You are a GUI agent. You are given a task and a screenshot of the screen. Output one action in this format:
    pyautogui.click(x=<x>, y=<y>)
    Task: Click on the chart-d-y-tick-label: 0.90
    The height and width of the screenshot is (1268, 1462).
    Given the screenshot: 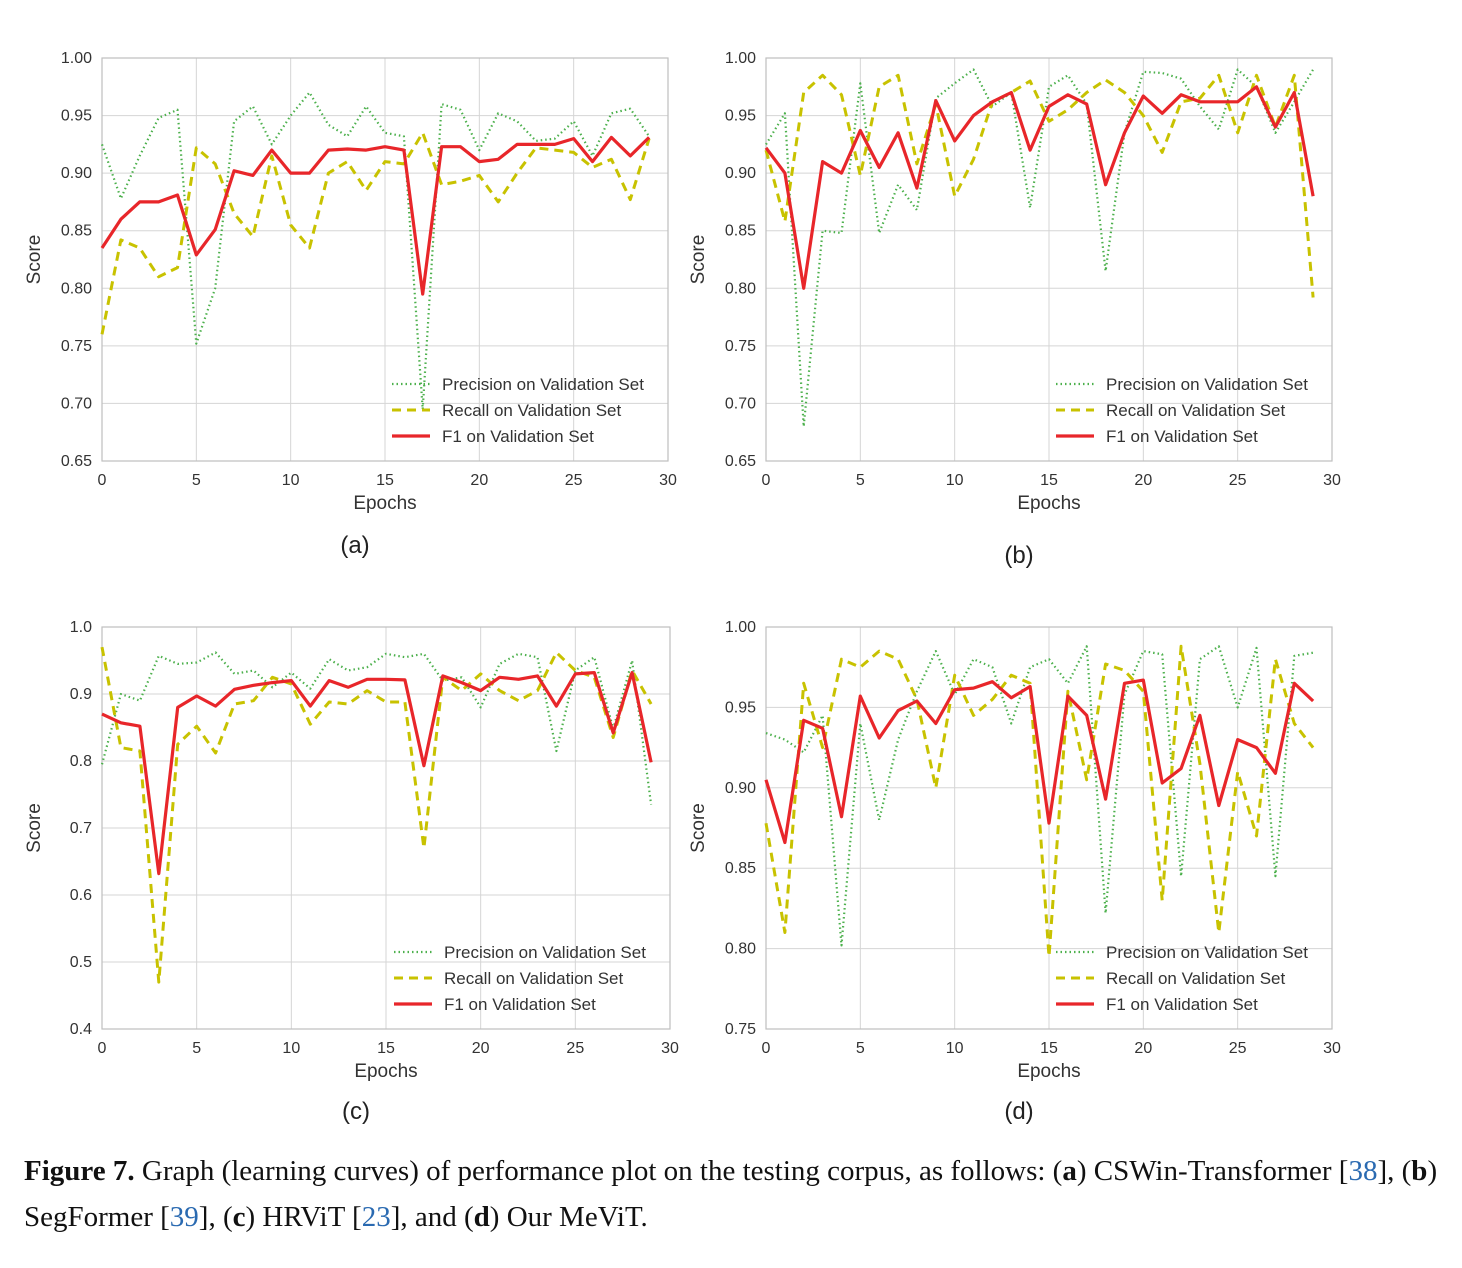 What is the action you would take?
    pyautogui.click(x=740, y=788)
    